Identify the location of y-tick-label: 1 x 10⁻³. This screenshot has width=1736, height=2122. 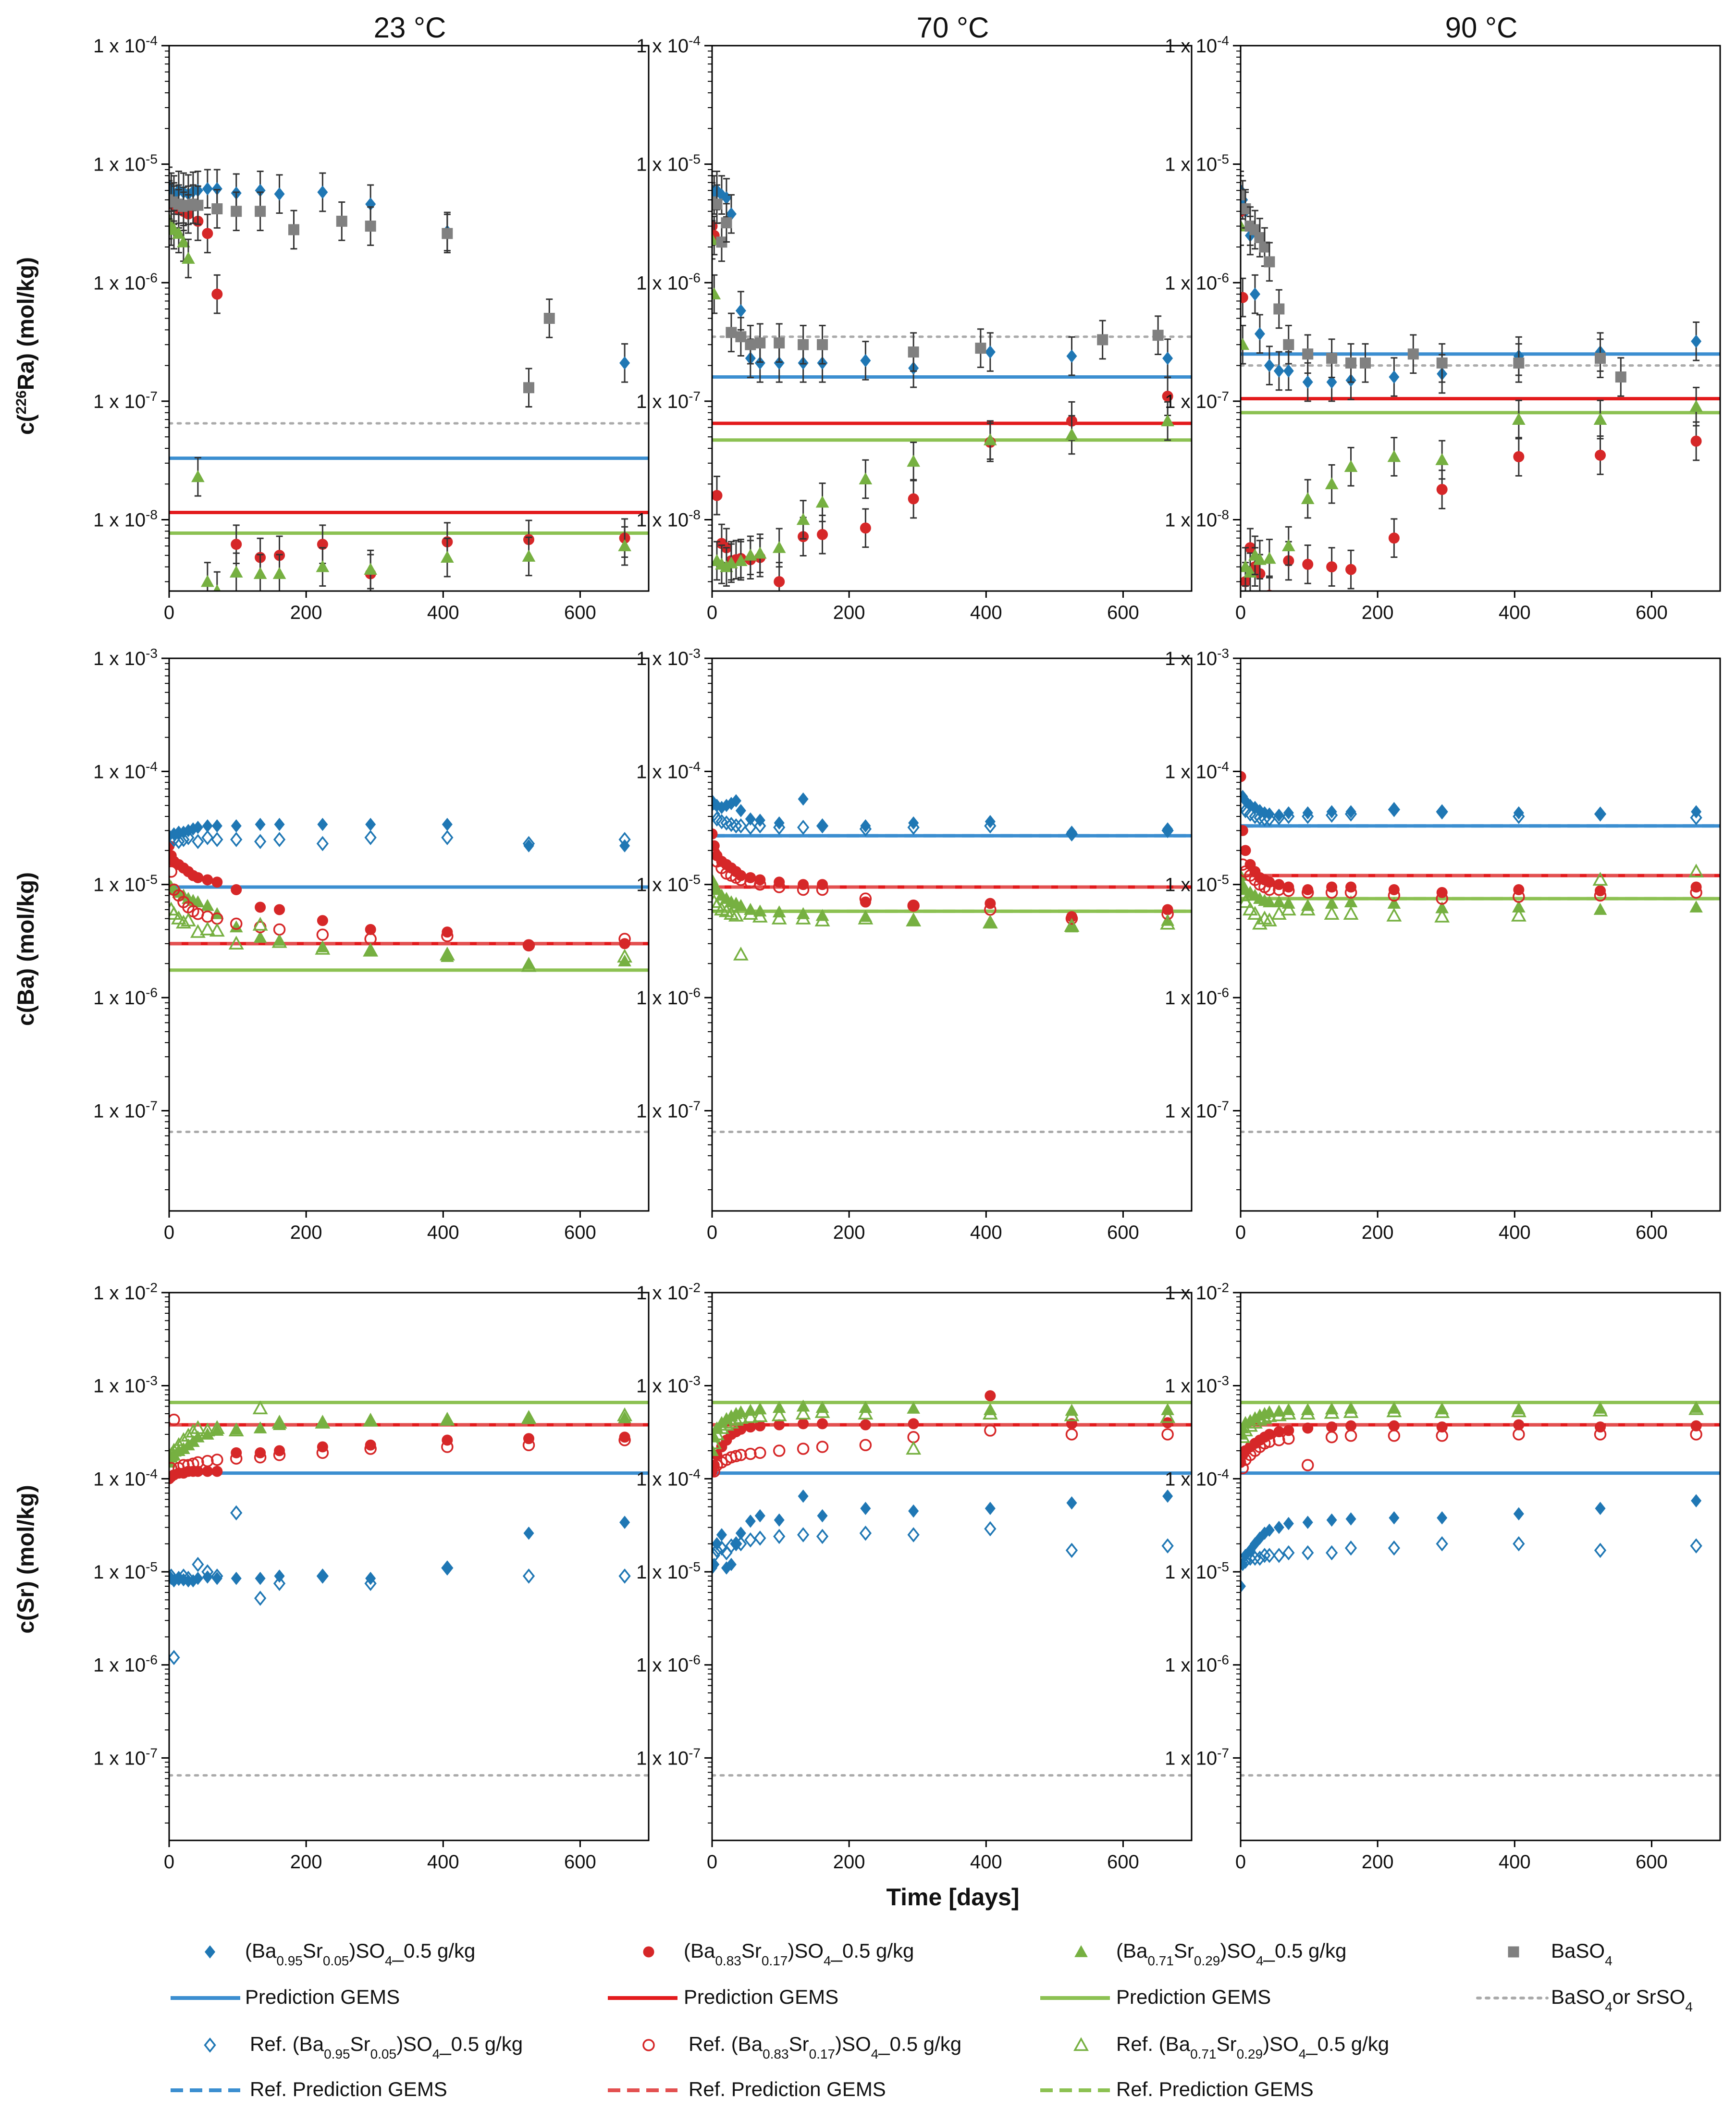
(668, 1385).